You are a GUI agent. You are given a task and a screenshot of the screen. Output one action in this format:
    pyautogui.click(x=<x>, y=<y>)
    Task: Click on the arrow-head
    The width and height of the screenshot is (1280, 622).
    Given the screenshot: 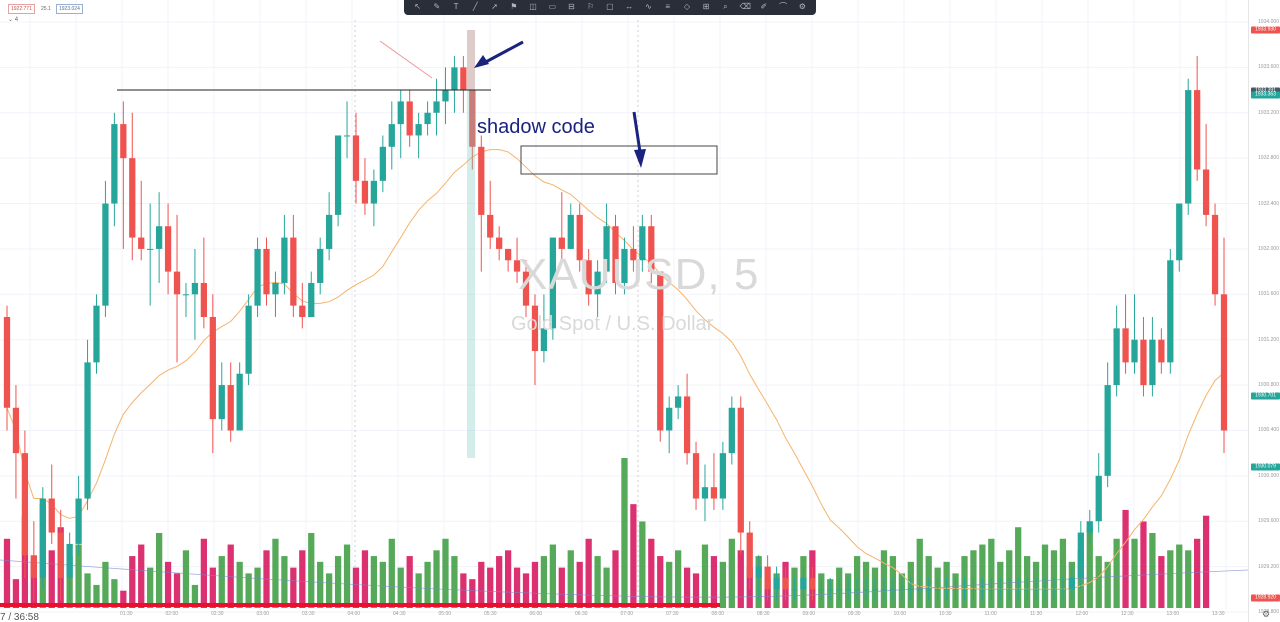 What is the action you would take?
    pyautogui.click(x=481, y=61)
    